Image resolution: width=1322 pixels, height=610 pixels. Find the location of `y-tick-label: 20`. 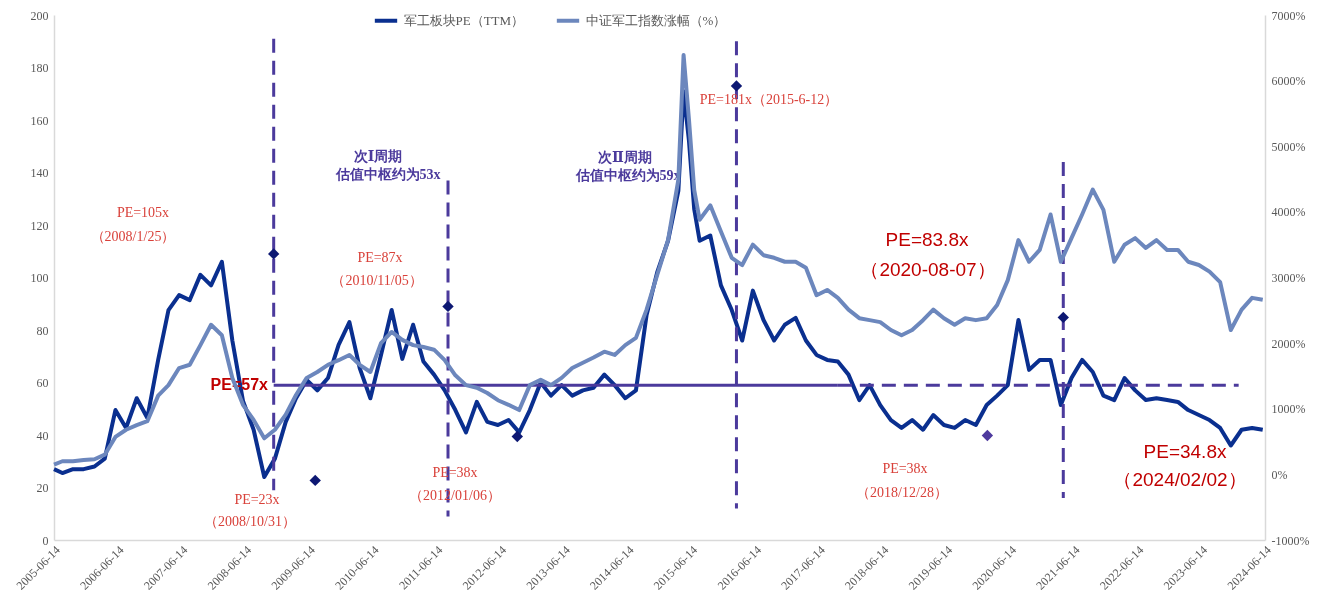

y-tick-label: 20 is located at coordinates (42, 488).